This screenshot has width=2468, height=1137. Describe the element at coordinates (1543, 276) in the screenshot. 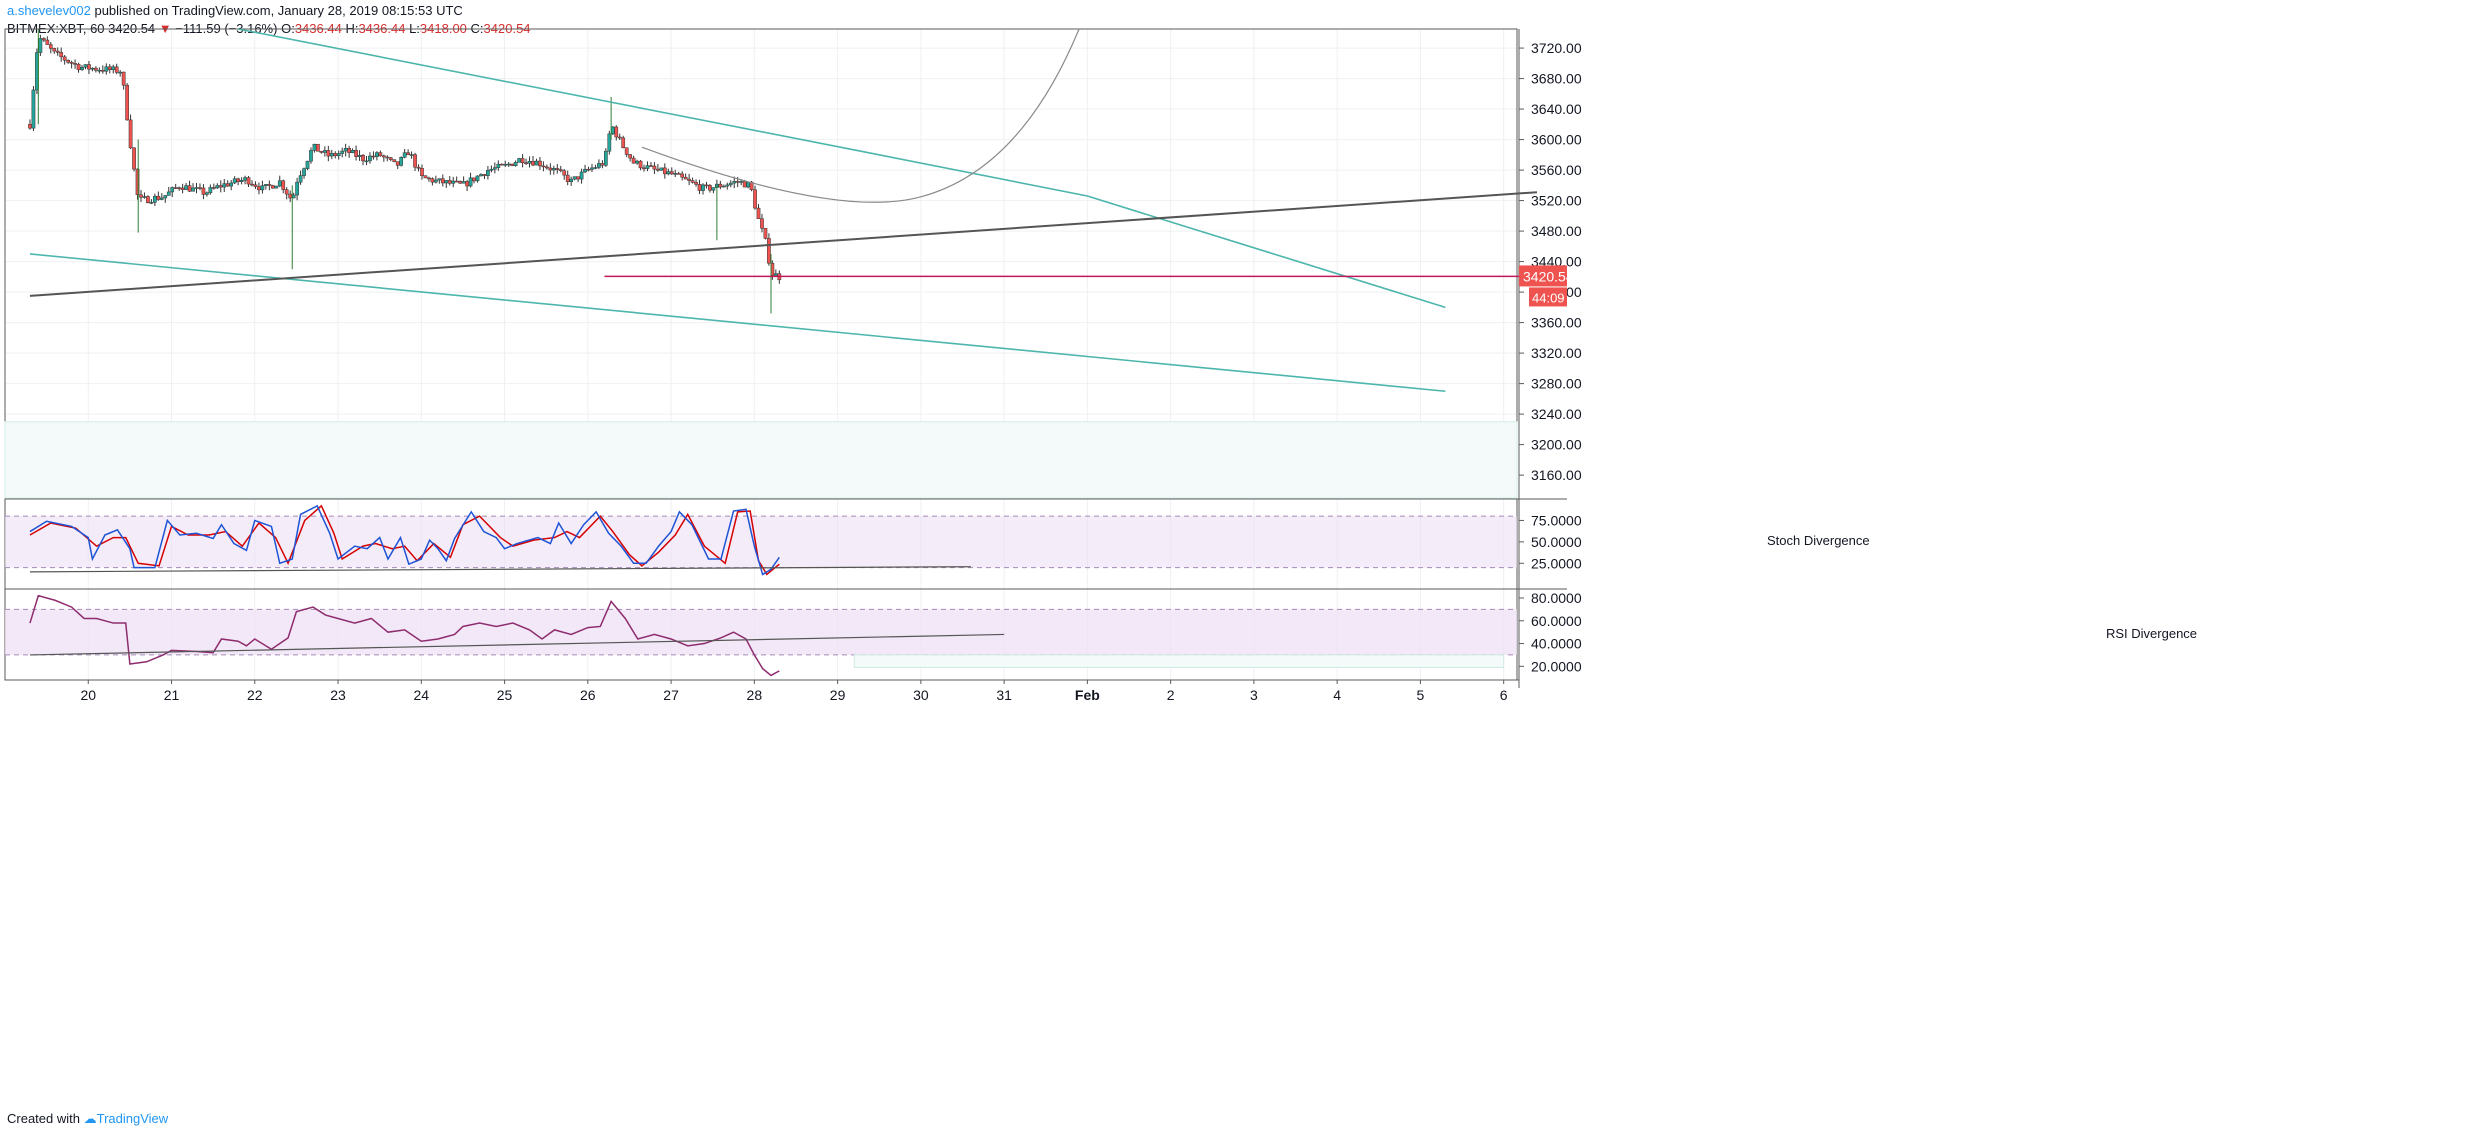

I see `last-price-tag` at that location.